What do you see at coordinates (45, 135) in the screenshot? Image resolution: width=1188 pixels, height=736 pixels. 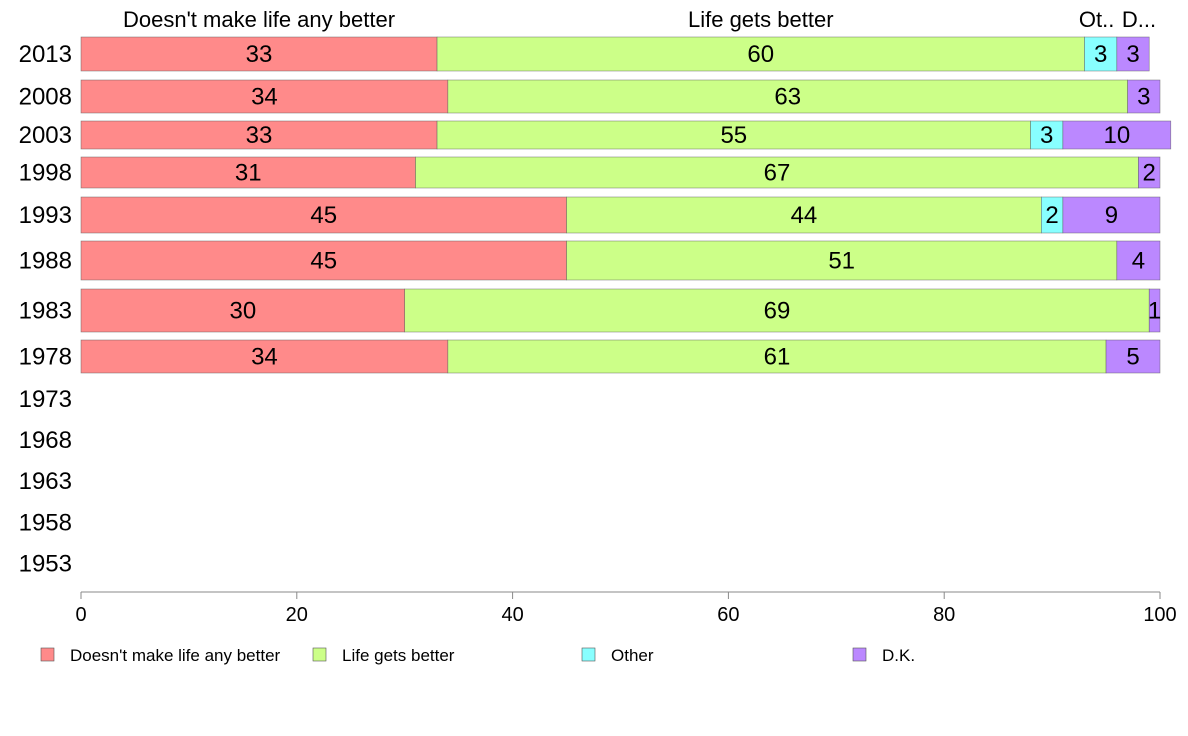 I see `year-label: 2003` at bounding box center [45, 135].